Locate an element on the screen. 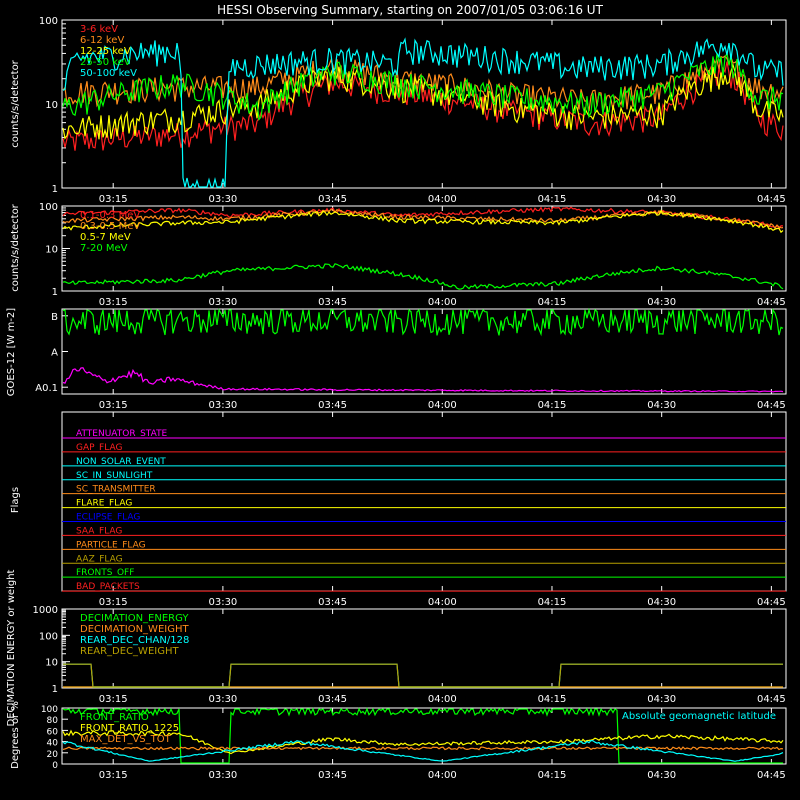 The image size is (800, 800). y-tick-label: 10 is located at coordinates (51, 105).